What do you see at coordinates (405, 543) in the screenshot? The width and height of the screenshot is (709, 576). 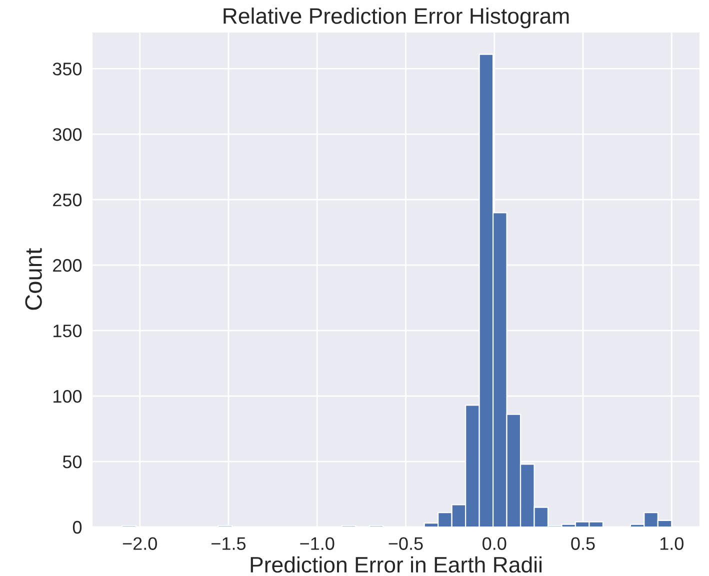 I see `x-tick-label: −0.5` at bounding box center [405, 543].